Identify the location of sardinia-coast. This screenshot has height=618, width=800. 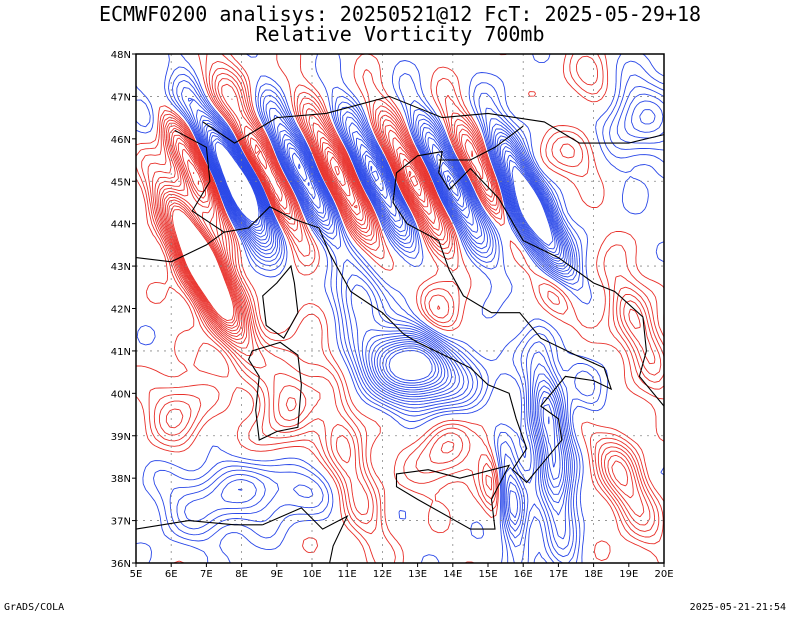
(274, 391).